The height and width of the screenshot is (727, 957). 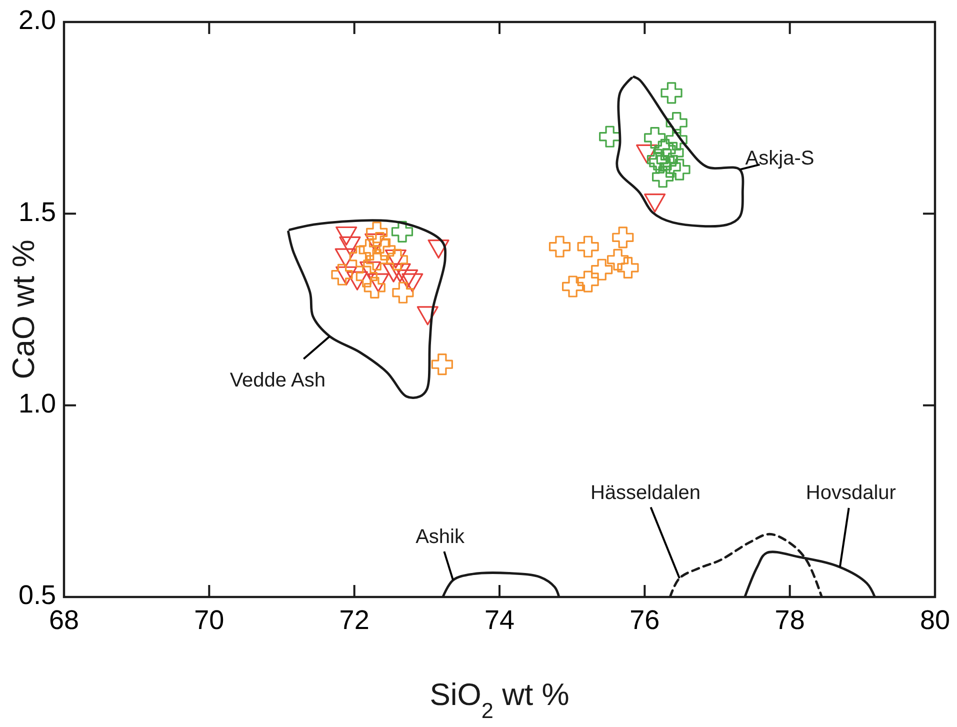 What do you see at coordinates (278, 381) in the screenshot?
I see `annotation: Vedde Ash` at bounding box center [278, 381].